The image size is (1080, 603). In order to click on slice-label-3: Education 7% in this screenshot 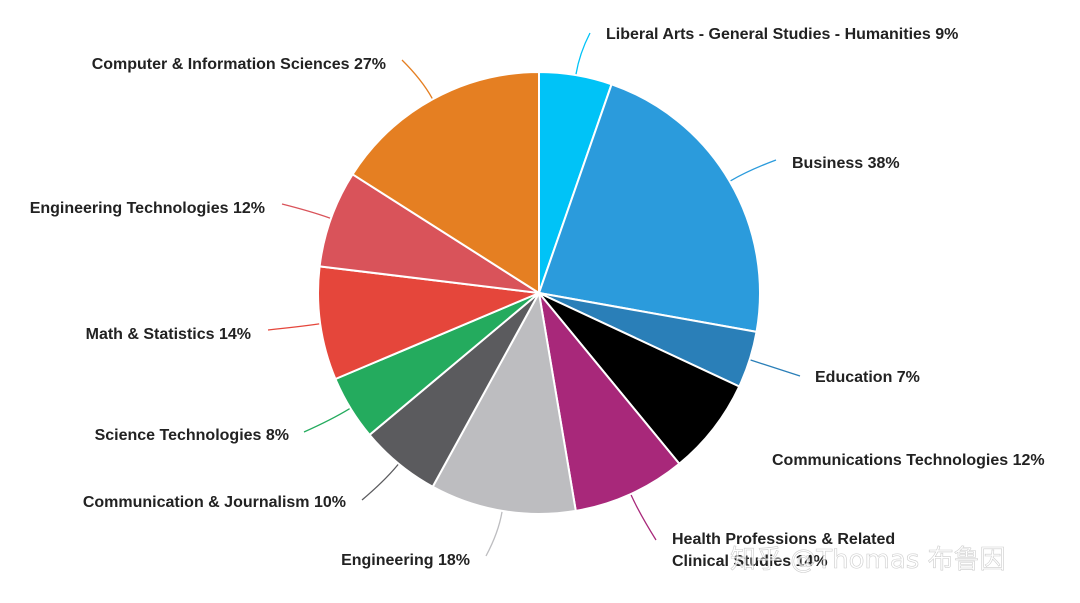, I will do `click(867, 377)`.